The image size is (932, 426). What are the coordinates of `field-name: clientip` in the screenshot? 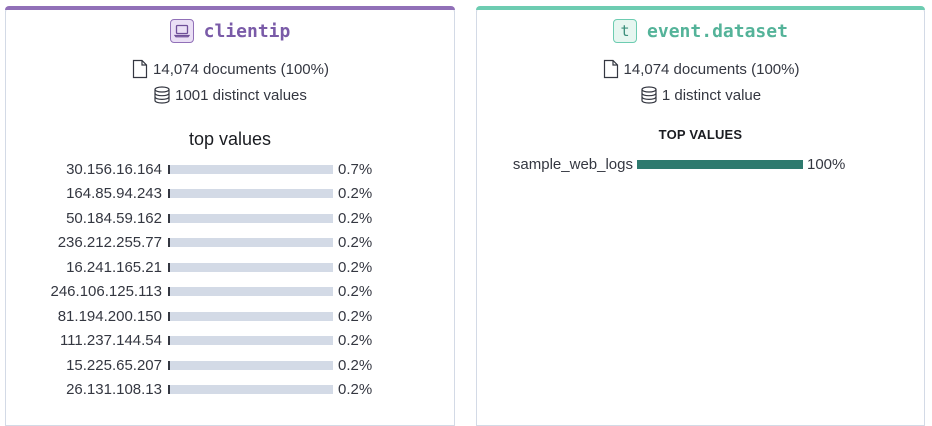 It's located at (247, 31).